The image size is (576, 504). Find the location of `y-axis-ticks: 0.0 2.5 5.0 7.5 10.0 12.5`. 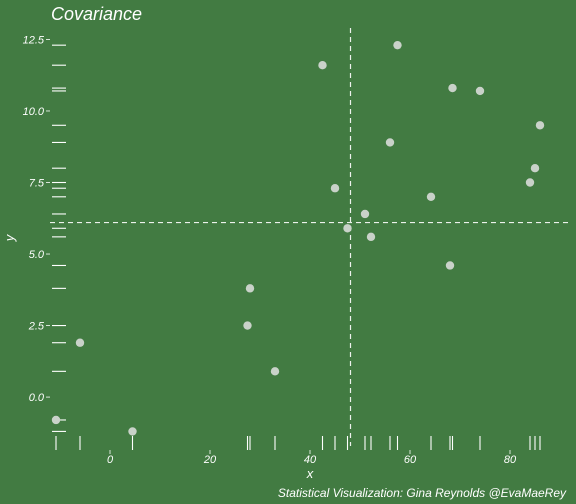

y-axis-ticks: 0.0 2.5 5.0 7.5 10.0 12.5 is located at coordinates (36, 219).